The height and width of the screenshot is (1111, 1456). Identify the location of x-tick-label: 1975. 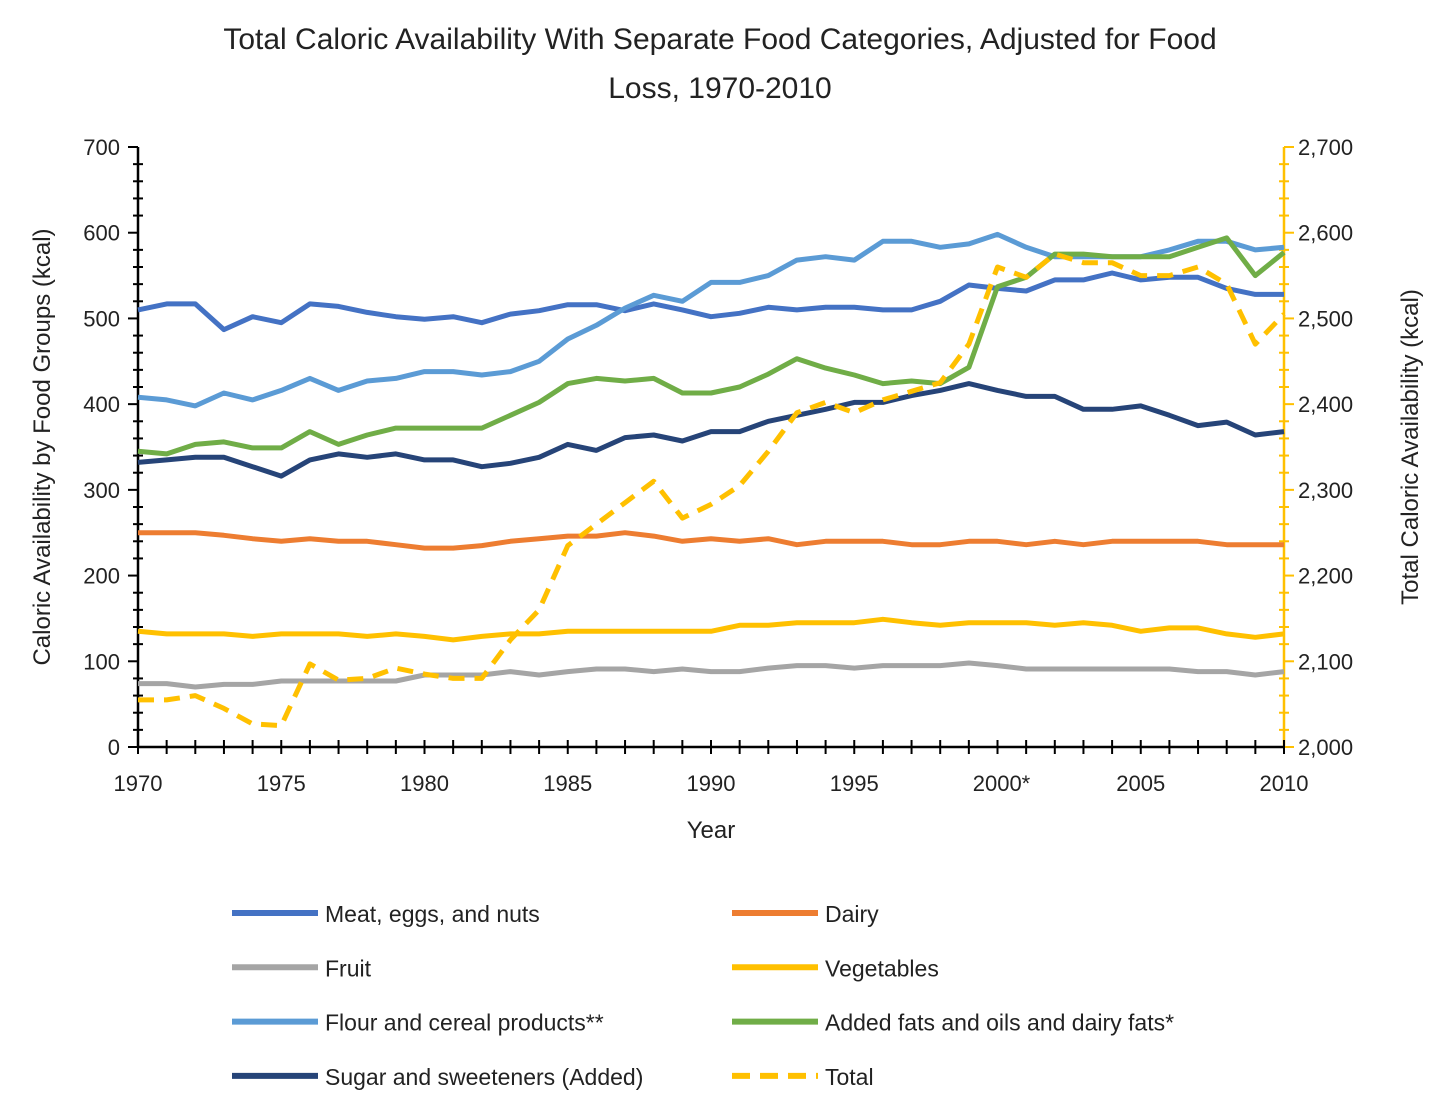
(281, 783).